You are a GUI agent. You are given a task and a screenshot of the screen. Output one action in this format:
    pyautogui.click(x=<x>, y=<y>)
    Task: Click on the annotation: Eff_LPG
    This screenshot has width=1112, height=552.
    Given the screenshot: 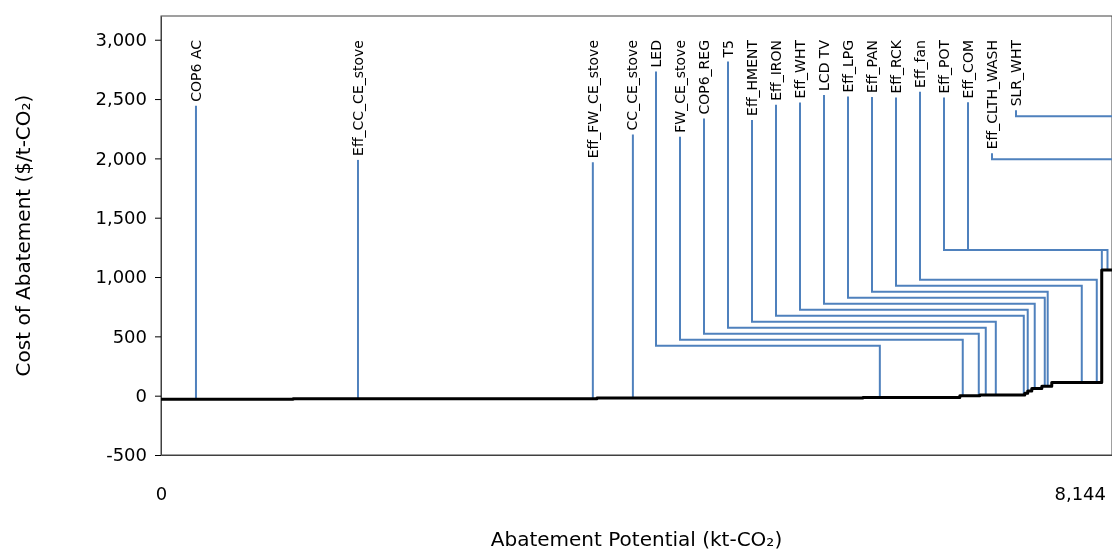 What is the action you would take?
    pyautogui.click(x=847, y=66)
    